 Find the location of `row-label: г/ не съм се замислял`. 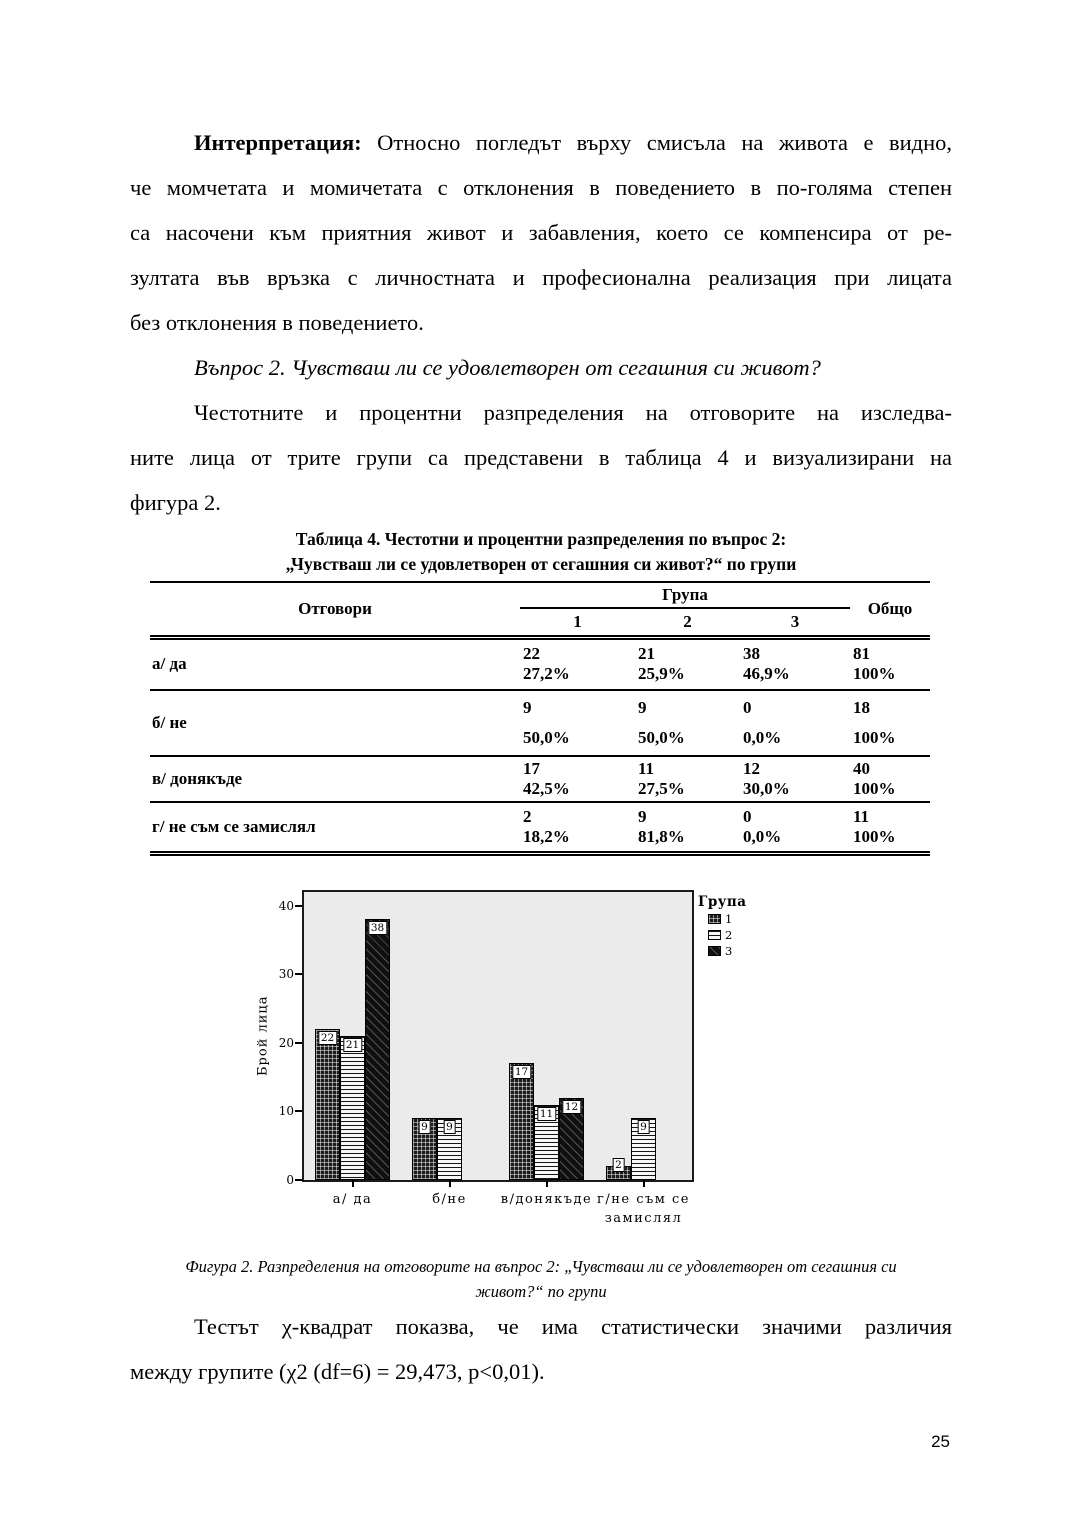

row-label: г/ не съм се замислял is located at coordinates (234, 826).